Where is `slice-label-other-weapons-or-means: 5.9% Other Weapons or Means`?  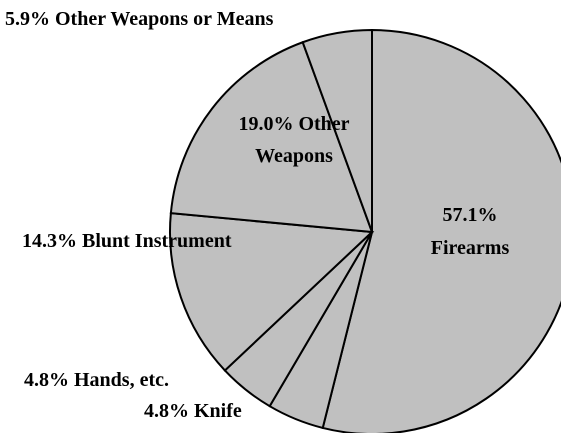 slice-label-other-weapons-or-means: 5.9% Other Weapons or Means is located at coordinates (139, 19).